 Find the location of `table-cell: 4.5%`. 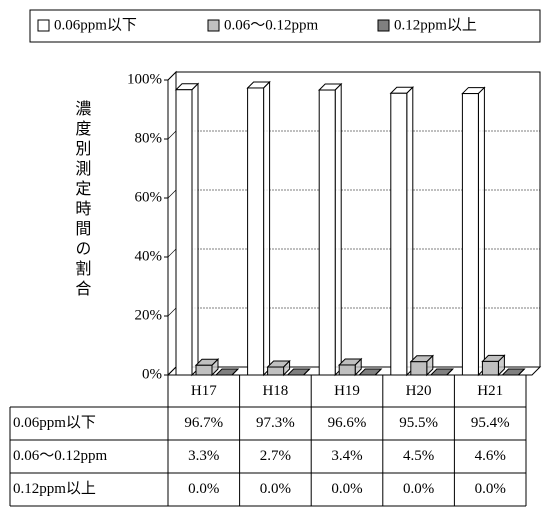

table-cell: 4.5% is located at coordinates (418, 456).